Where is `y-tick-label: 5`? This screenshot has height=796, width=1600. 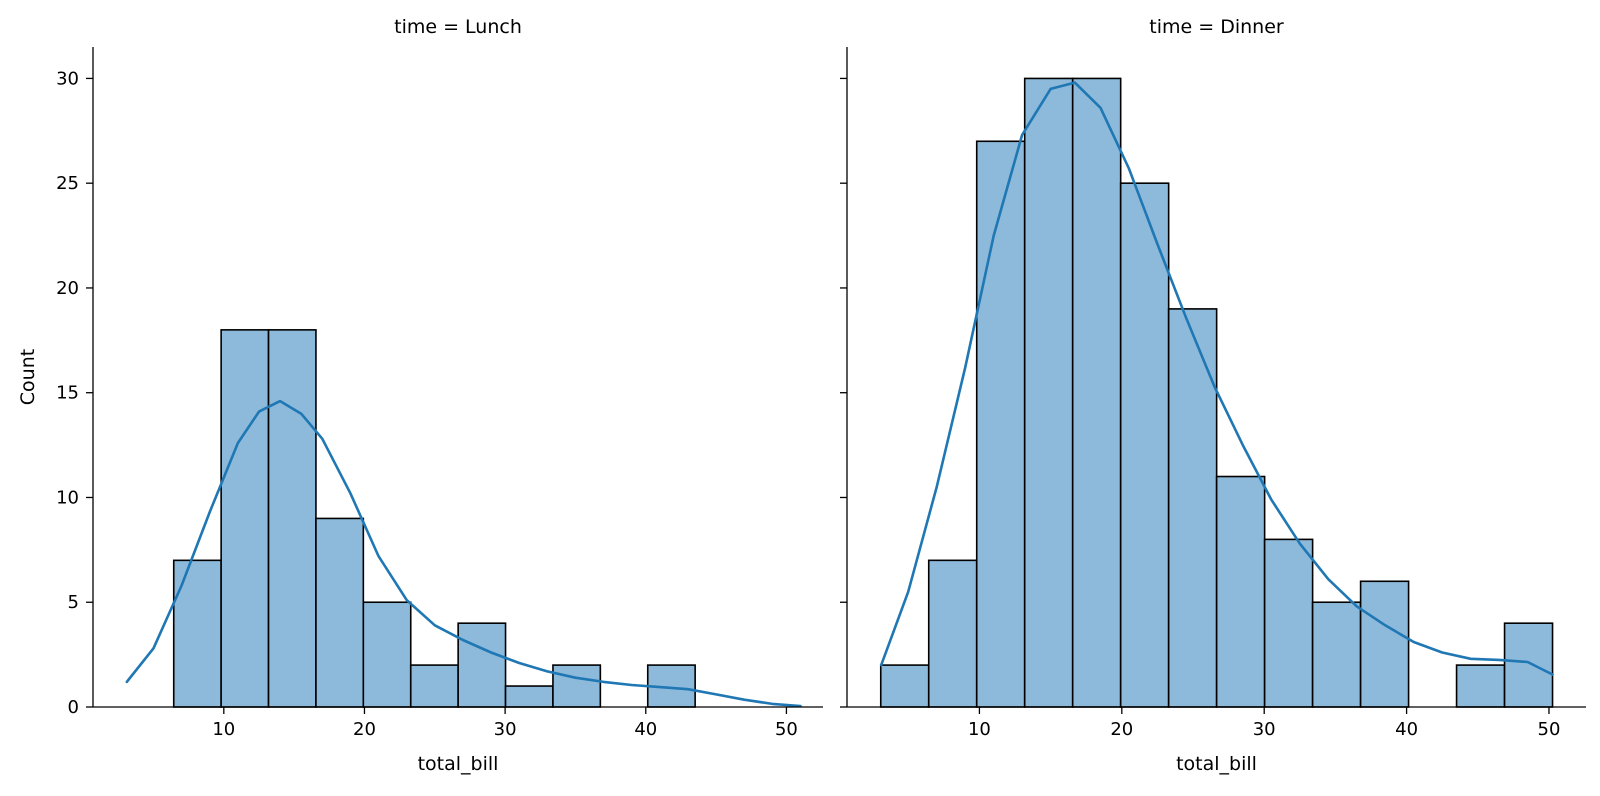
y-tick-label: 5 is located at coordinates (73, 602).